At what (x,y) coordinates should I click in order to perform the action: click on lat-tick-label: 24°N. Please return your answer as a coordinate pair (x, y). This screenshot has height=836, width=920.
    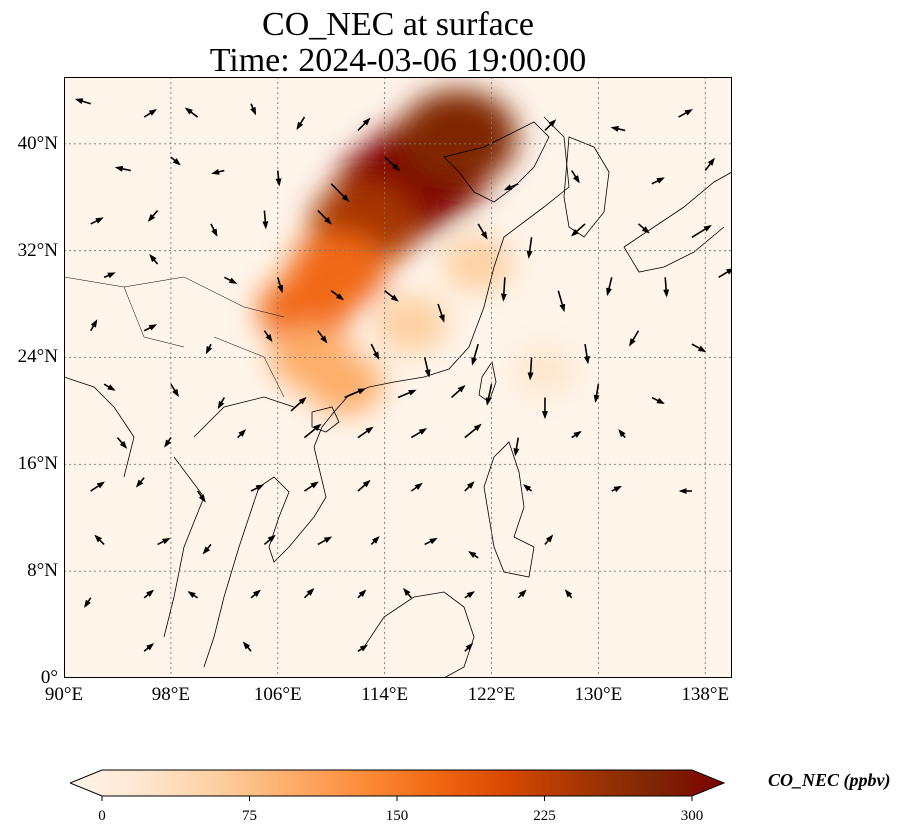
    Looking at the image, I should click on (37, 357).